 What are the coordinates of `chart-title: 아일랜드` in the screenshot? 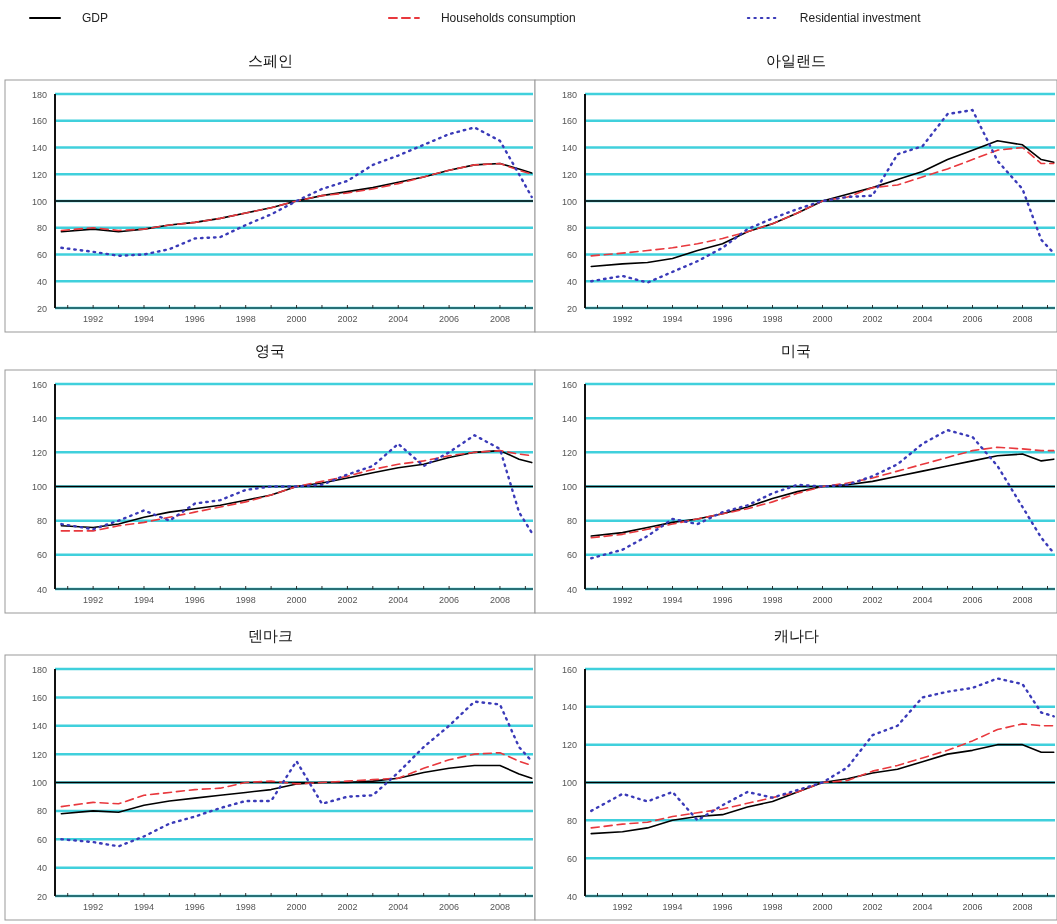 It's located at (796, 60).